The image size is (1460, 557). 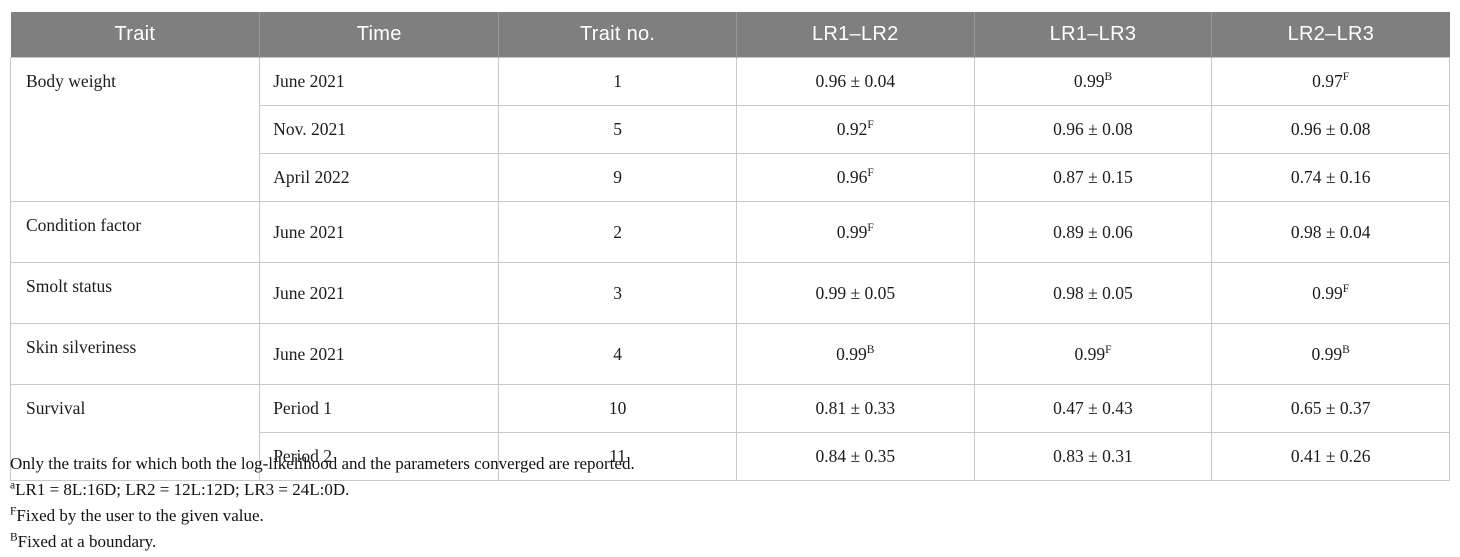 I want to click on lr1-lr2-value-cell: 0.96 ± 0.04, so click(x=855, y=81).